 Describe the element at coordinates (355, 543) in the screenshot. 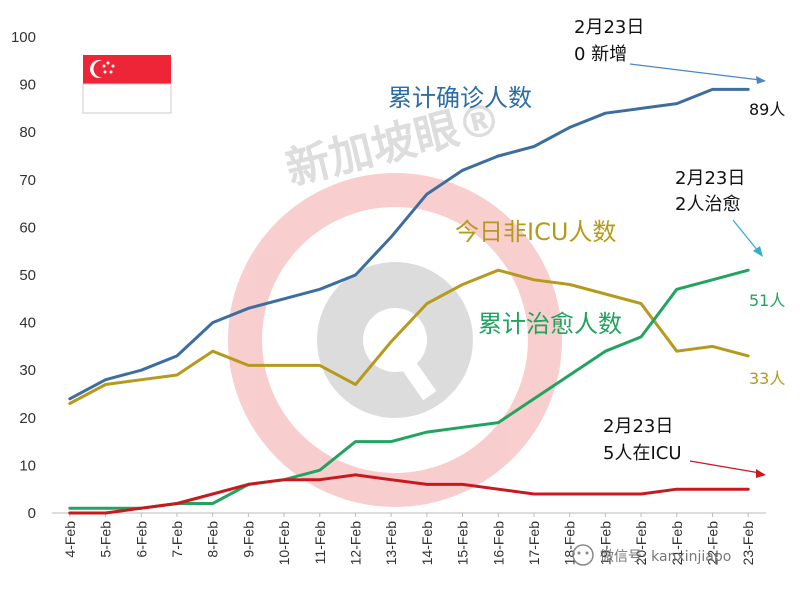

I see `x-tick-label: 12-Feb` at that location.